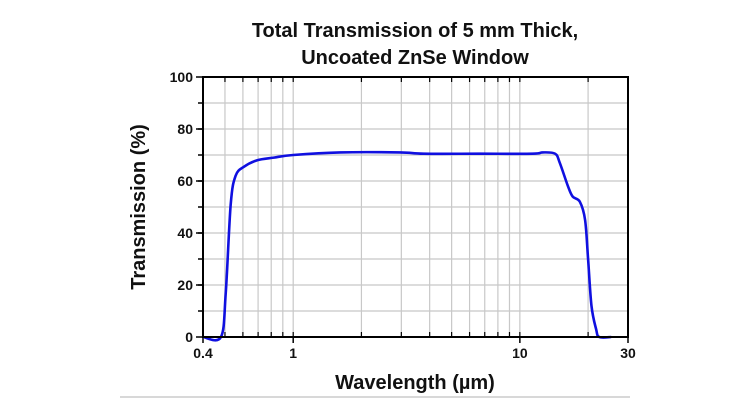 Image resolution: width=750 pixels, height=400 pixels. Describe the element at coordinates (182, 77) in the screenshot. I see `y-tick-label: 100` at that location.